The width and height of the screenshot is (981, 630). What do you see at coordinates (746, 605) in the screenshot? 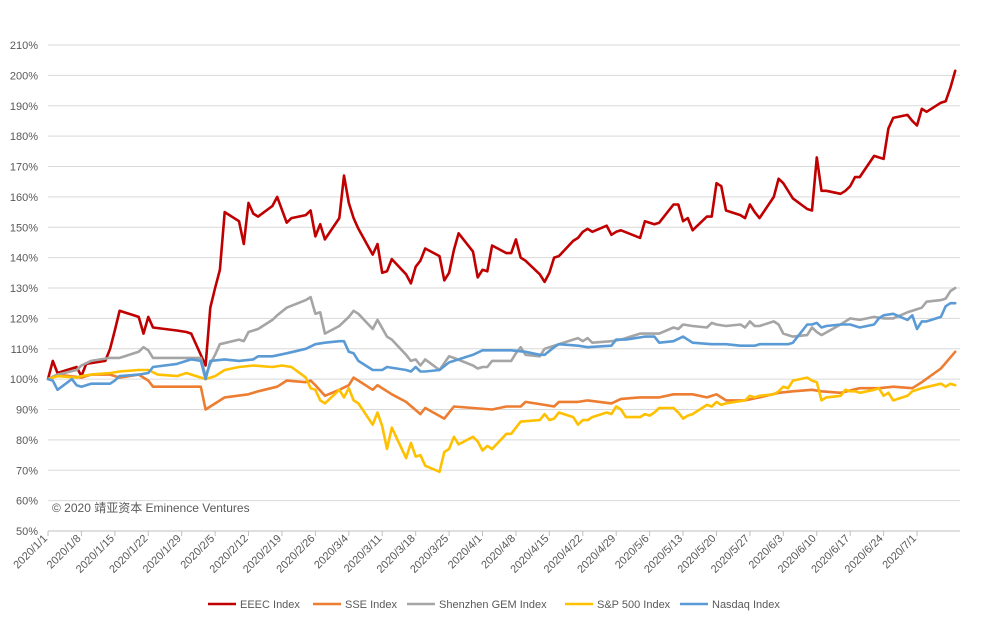
I see `legend-label: Nasdaq Index` at bounding box center [746, 605].